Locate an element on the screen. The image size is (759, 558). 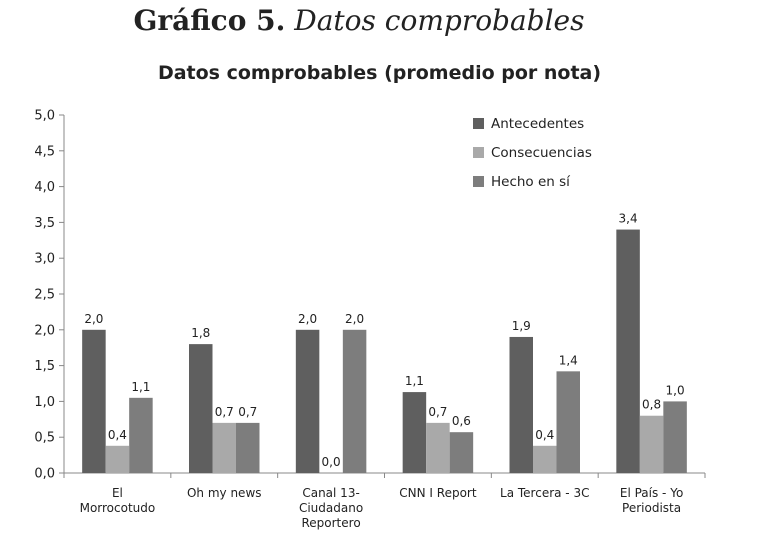
figure-heading: Gráfico 5. Datos comprobables is located at coordinates (359, 20).